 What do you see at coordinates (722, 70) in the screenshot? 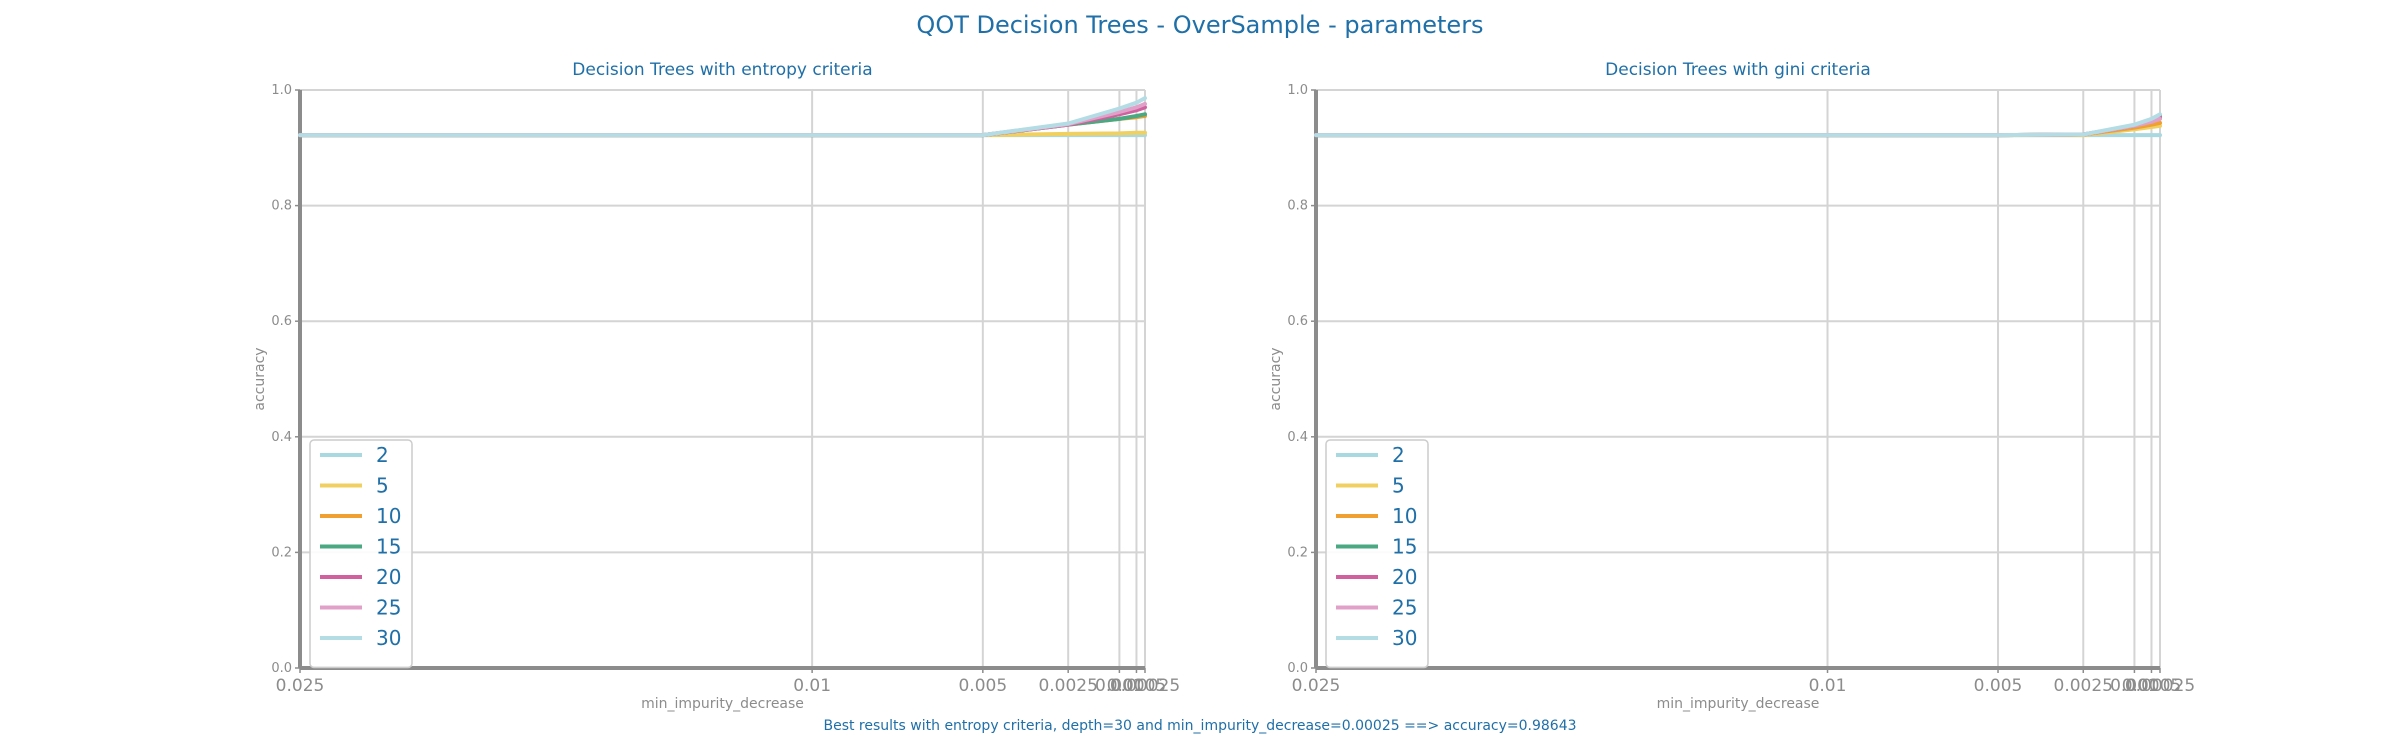
I see `chart-title: Decision Trees with entropy criteria` at bounding box center [722, 70].